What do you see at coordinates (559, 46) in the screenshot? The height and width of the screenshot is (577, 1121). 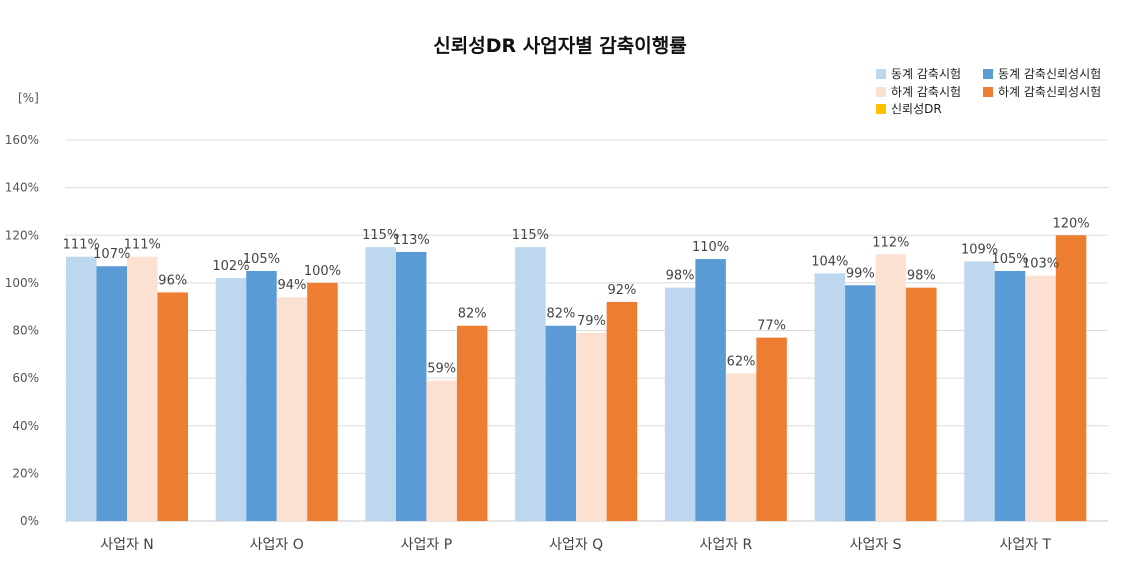 I see `chart-title: 신뢰성DR 사업자별 감축이행률` at bounding box center [559, 46].